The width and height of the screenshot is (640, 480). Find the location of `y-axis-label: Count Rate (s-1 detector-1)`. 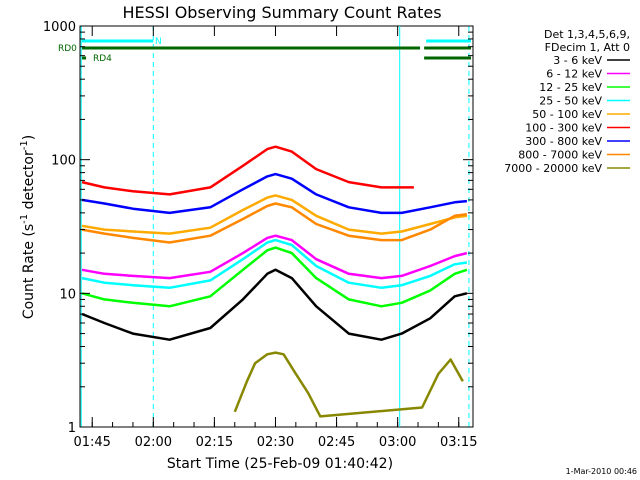

y-axis-label: Count Rate (s-1 detector-1) is located at coordinates (28, 227).